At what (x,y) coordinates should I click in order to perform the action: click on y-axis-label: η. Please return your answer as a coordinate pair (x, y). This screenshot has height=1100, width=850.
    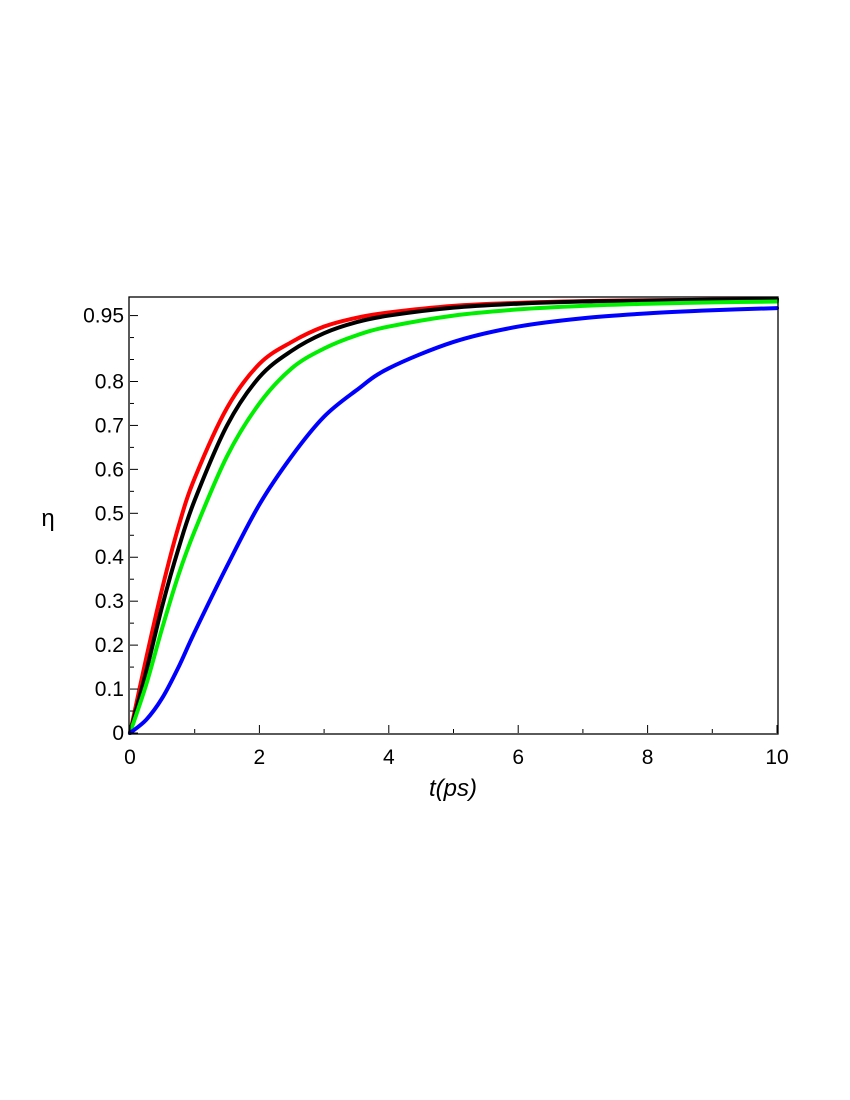
    Looking at the image, I should click on (47, 518).